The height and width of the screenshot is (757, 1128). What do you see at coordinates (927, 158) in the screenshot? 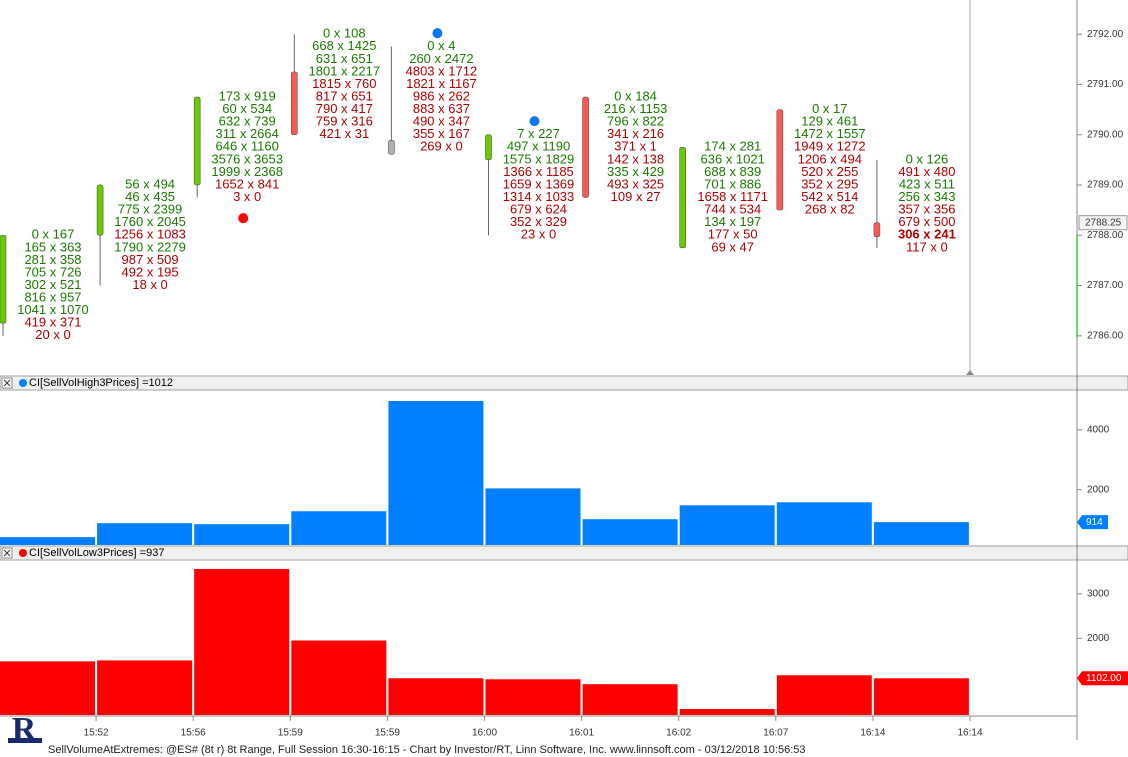
I see `bid-ask-row: 0 x 126` at bounding box center [927, 158].